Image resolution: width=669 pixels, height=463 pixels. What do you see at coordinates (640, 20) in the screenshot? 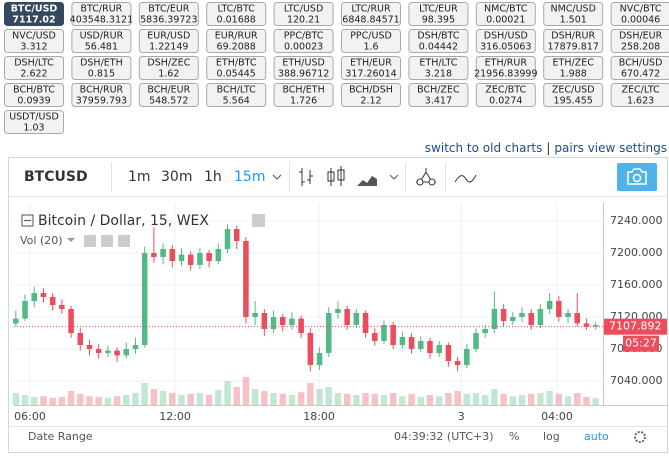
I see `ticker-price: 0.00046` at bounding box center [640, 20].